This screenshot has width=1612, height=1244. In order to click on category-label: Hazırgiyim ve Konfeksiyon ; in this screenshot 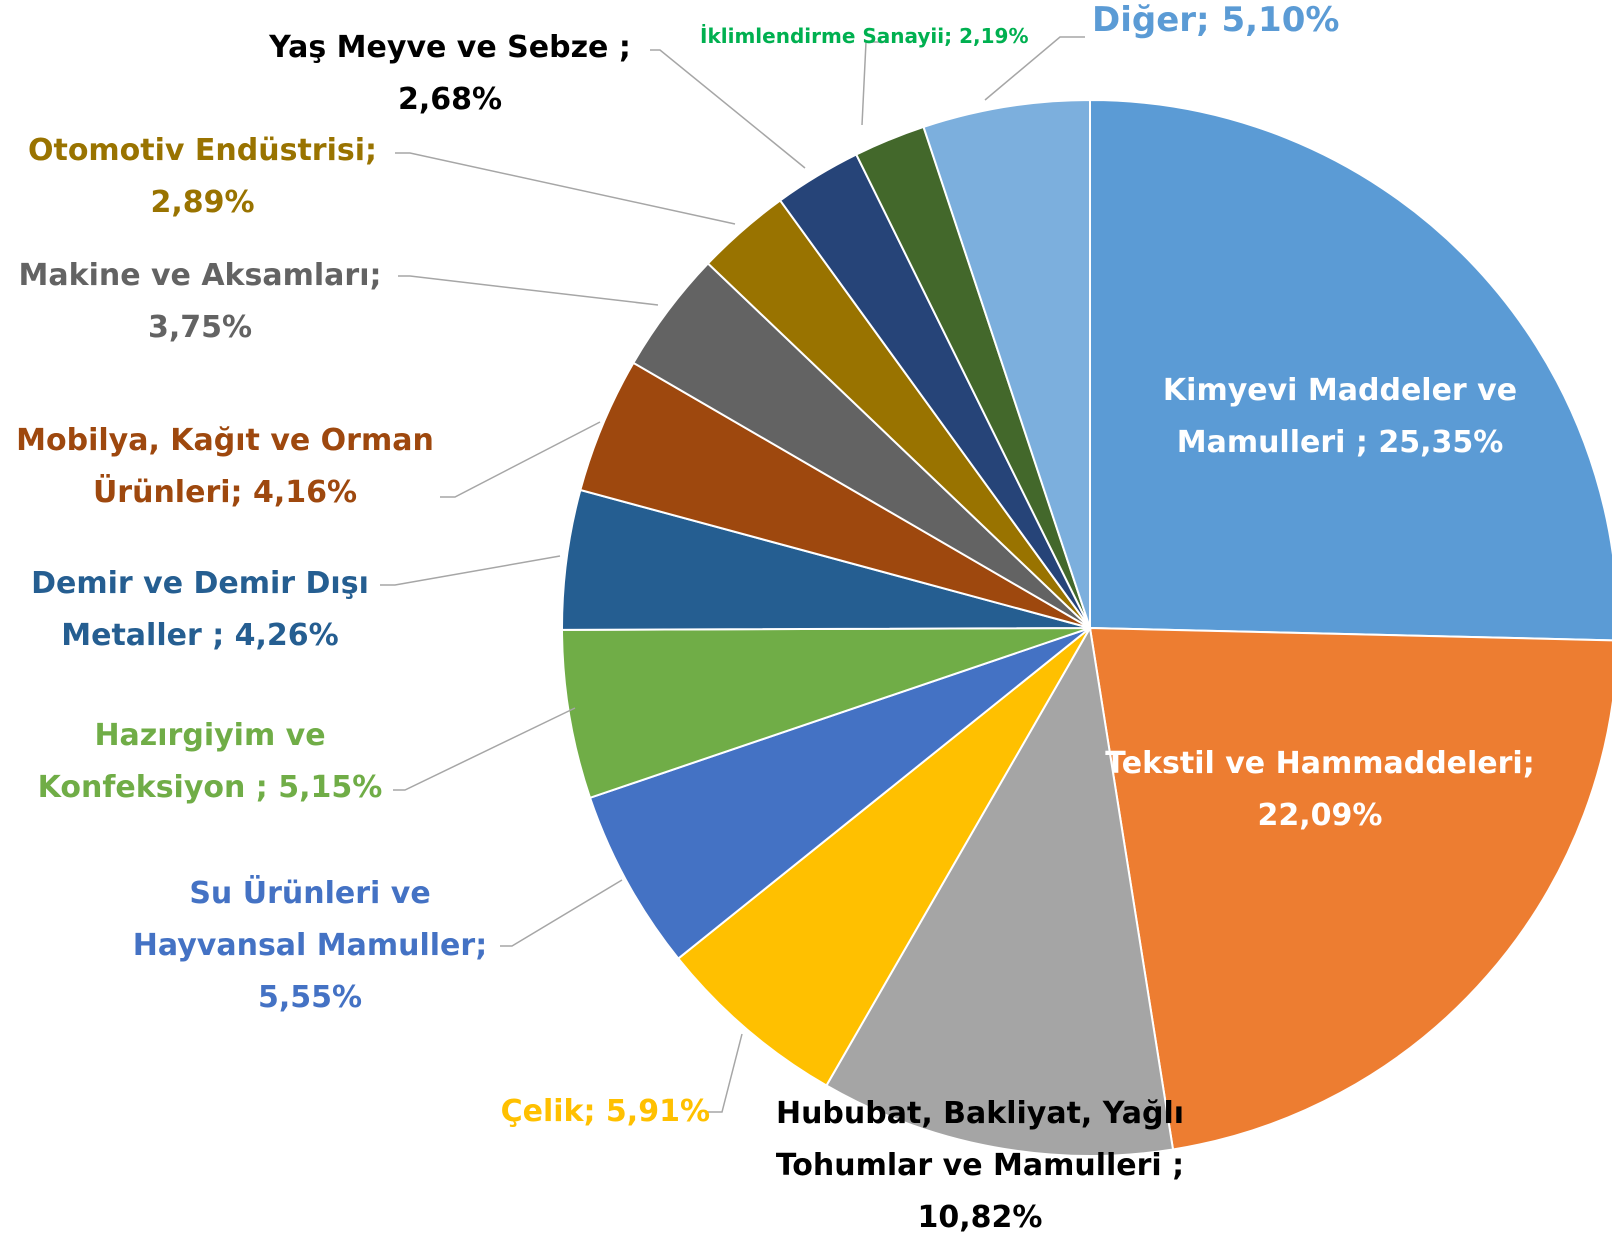, I will do `click(181, 761)`.